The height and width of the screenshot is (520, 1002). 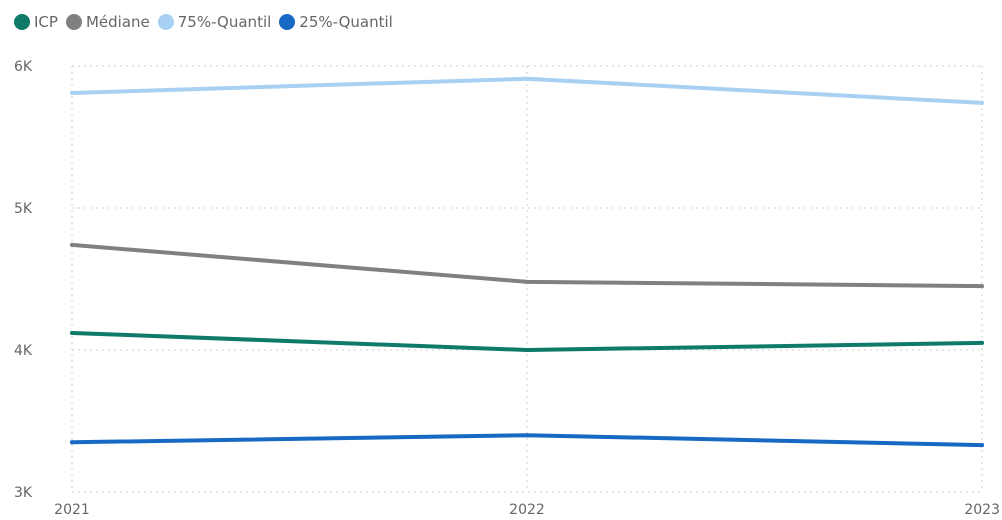 I want to click on x-tick-label: 2023, so click(x=982, y=510).